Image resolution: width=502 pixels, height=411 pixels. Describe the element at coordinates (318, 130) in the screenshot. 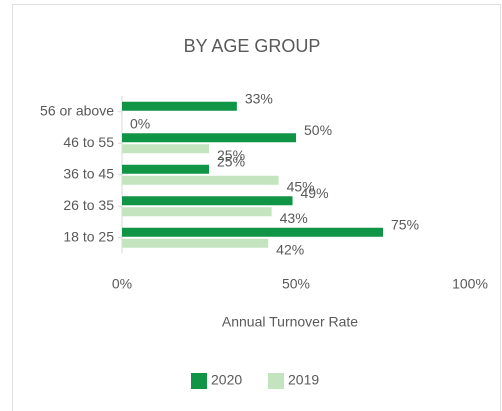

I see `data-label: 50%` at that location.